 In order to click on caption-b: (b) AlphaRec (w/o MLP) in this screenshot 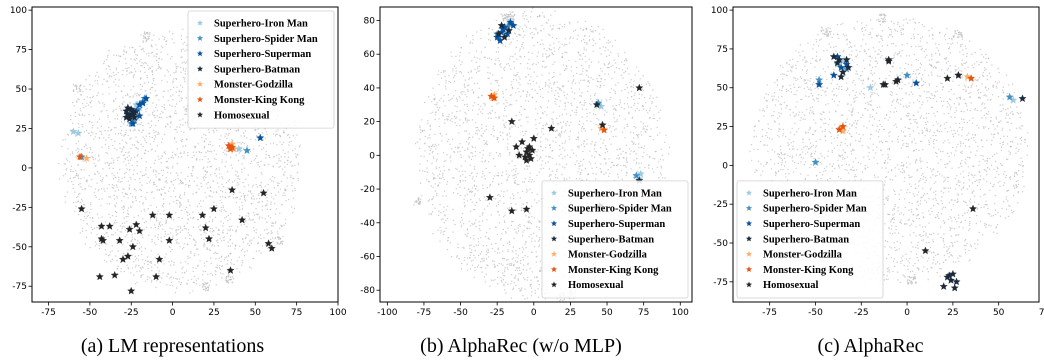, I will do `click(521, 346)`.